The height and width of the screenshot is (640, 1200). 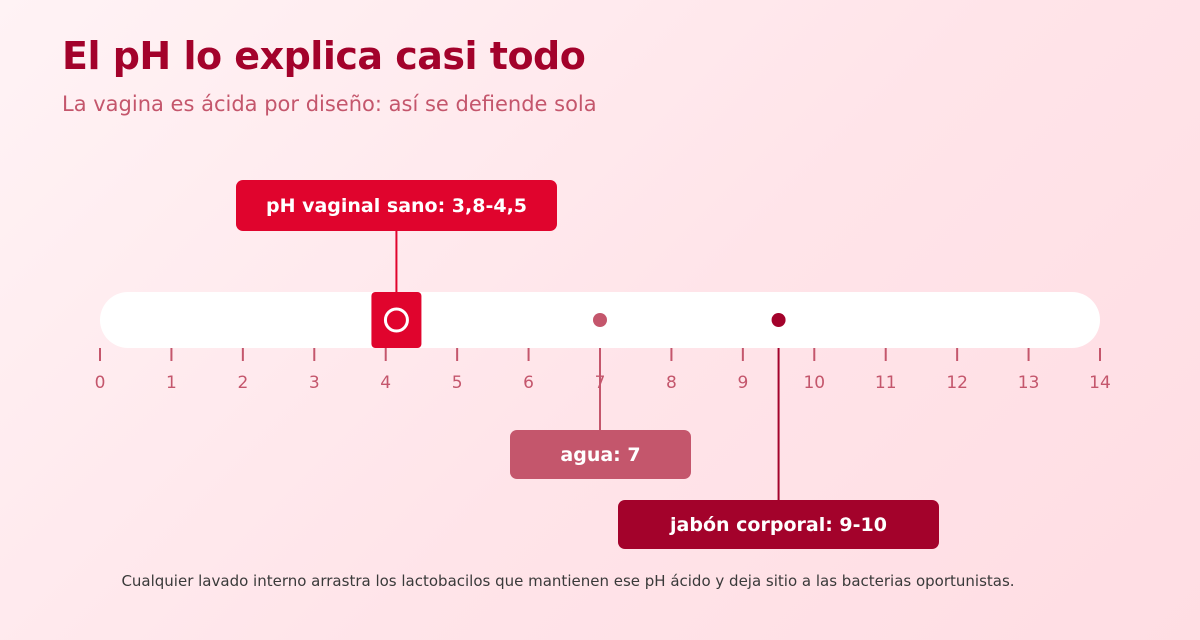 I want to click on axis-tick-label: 3, so click(x=314, y=383).